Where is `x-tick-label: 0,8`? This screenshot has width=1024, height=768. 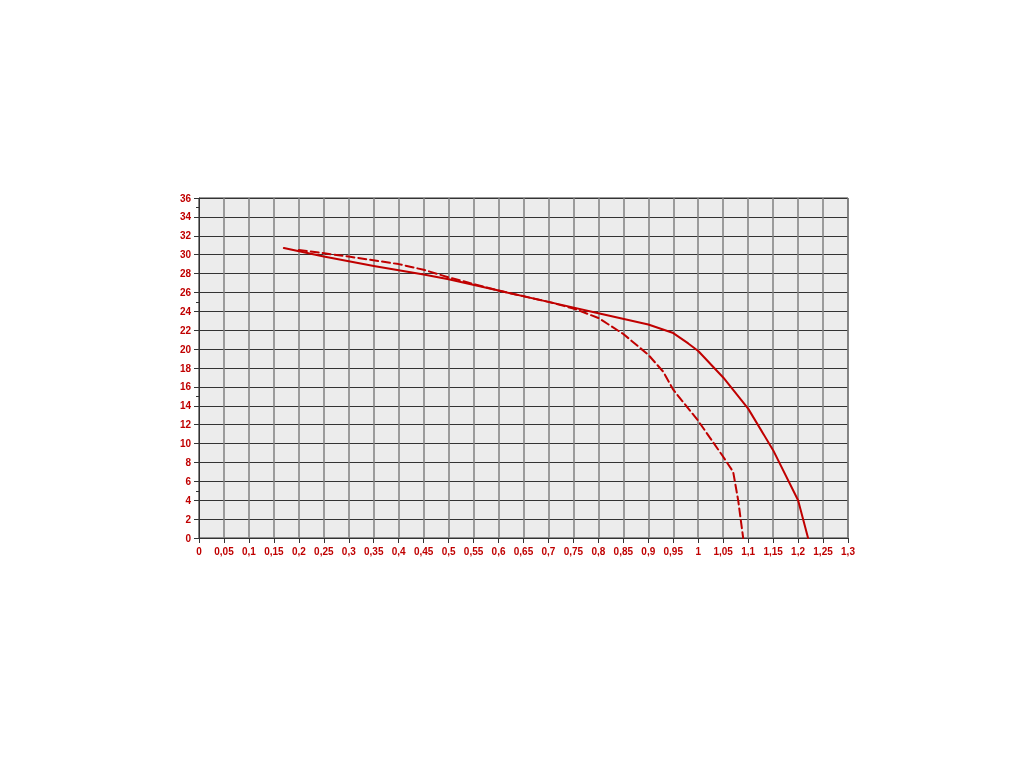 x-tick-label: 0,8 is located at coordinates (598, 551).